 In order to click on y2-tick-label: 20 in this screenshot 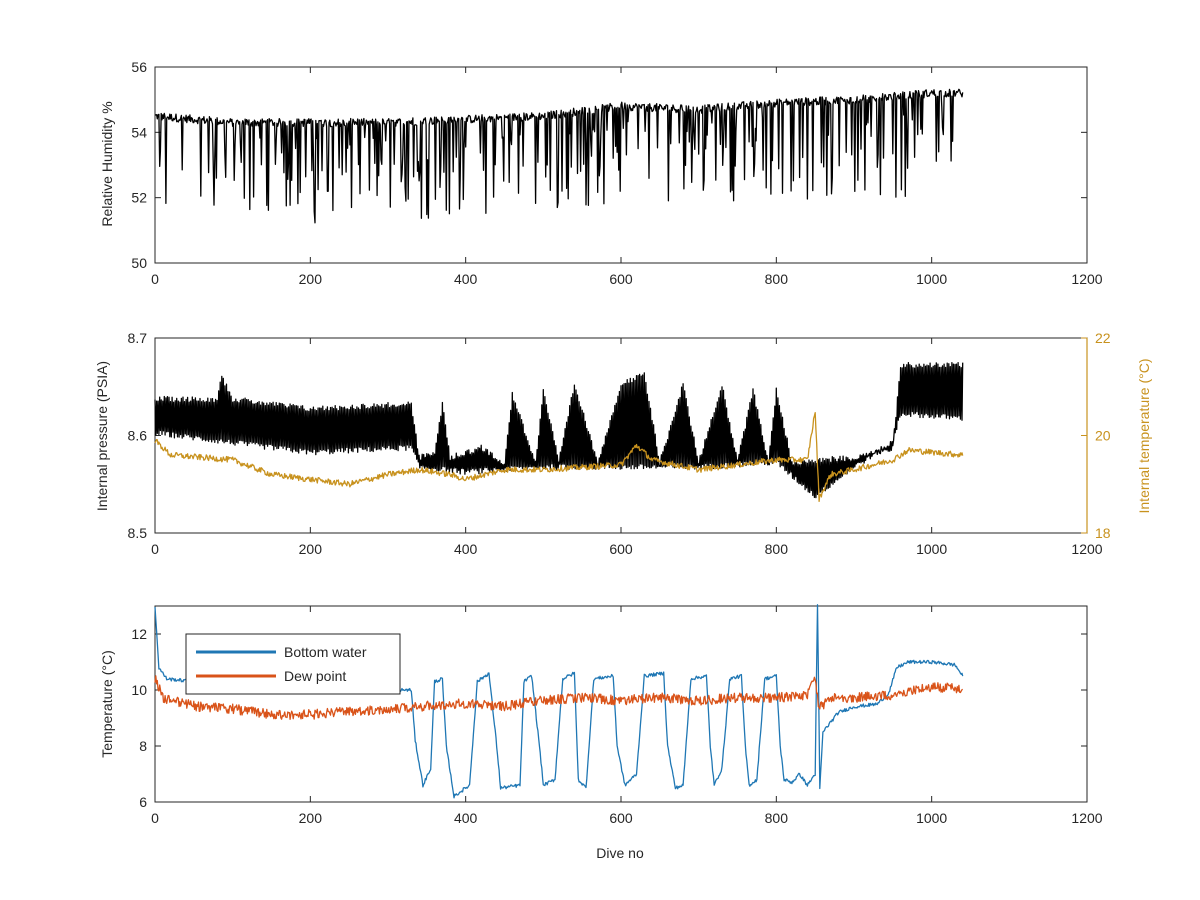, I will do `click(1103, 436)`.